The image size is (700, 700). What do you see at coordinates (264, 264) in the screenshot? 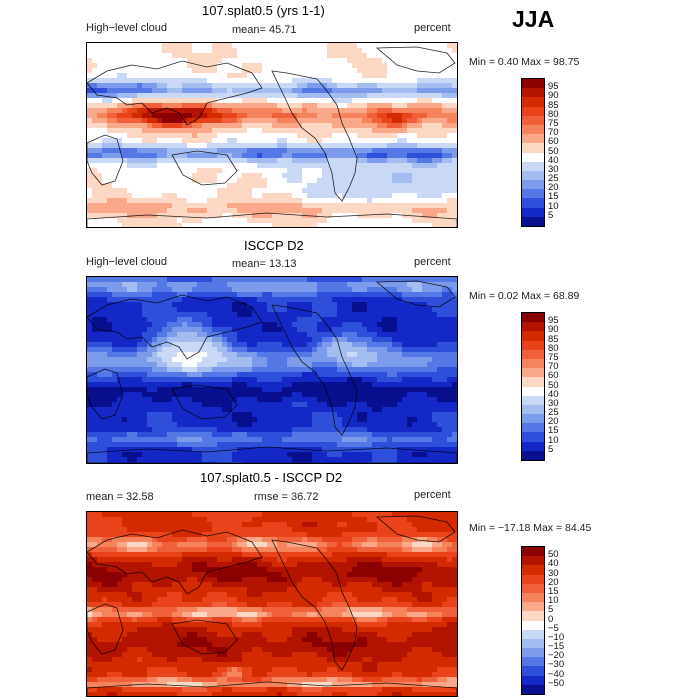
I see `panel2-mean: mean= 13.13` at bounding box center [264, 264].